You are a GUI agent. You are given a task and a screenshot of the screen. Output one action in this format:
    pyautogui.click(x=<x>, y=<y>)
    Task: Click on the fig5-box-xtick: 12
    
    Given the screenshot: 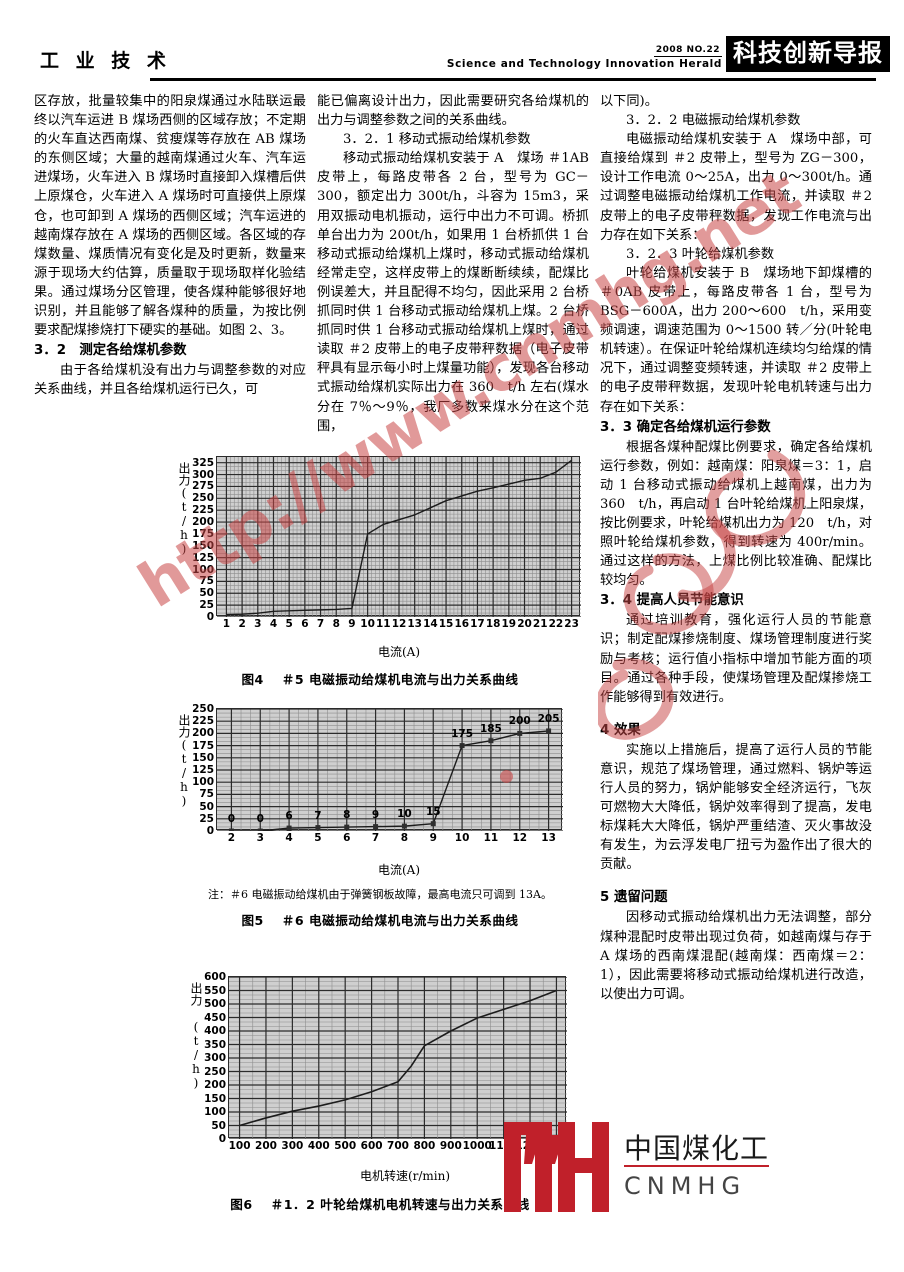 What is the action you would take?
    pyautogui.click(x=520, y=838)
    